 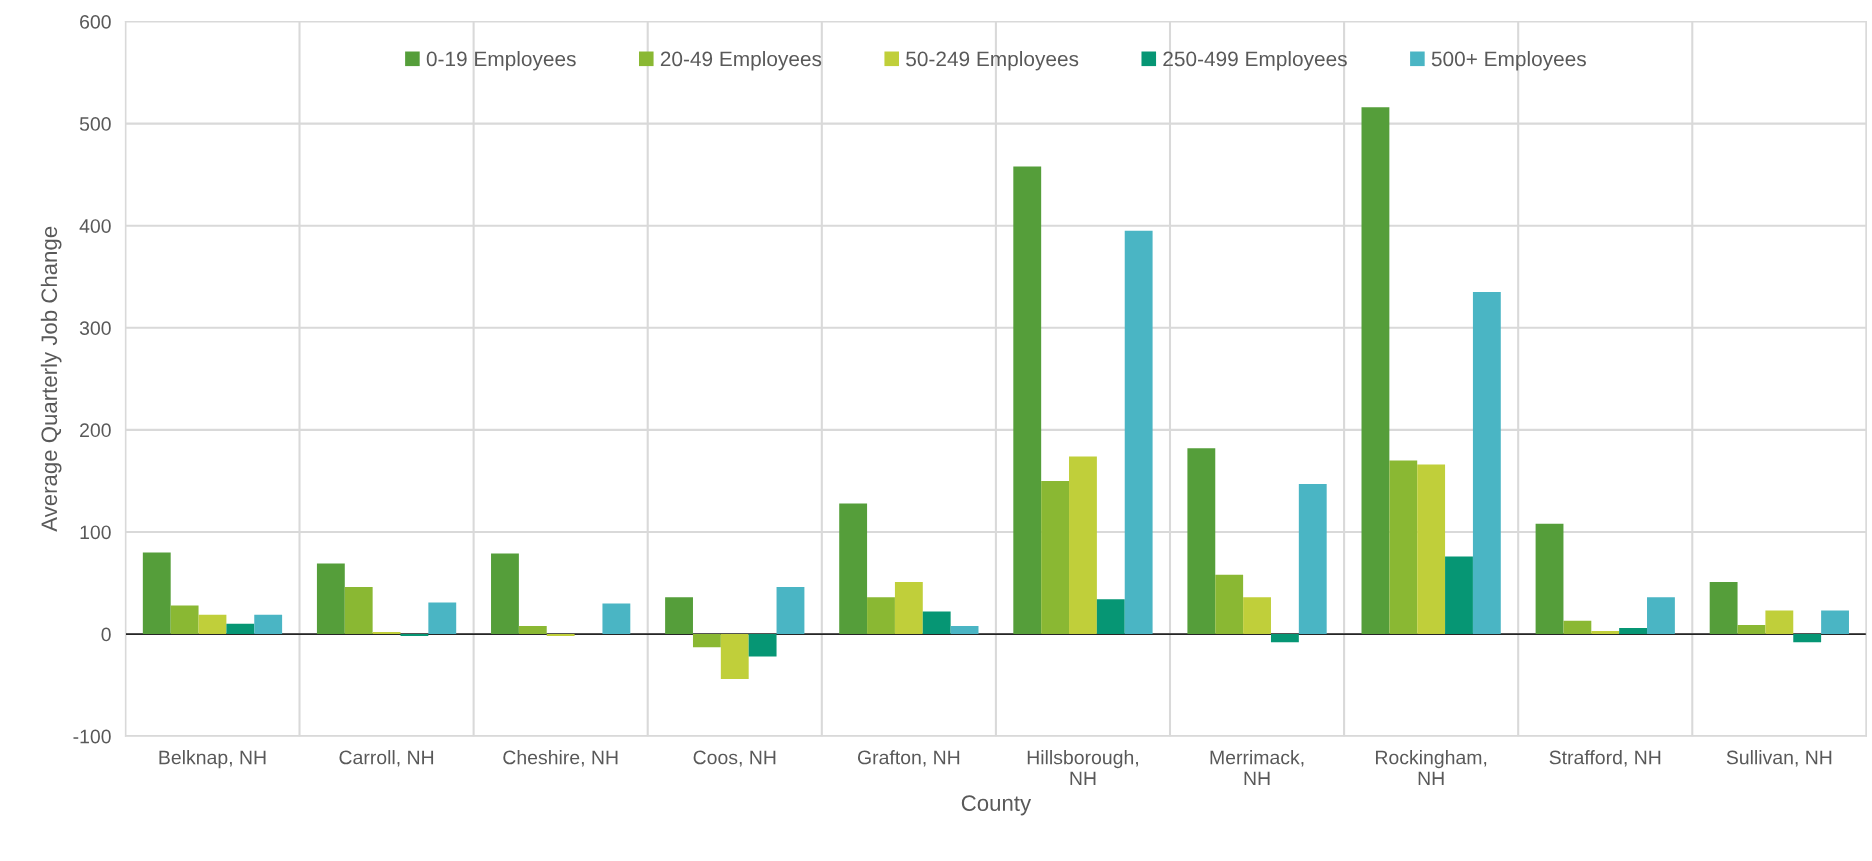 I want to click on legend-label: 250-499 Employees, so click(x=1255, y=60).